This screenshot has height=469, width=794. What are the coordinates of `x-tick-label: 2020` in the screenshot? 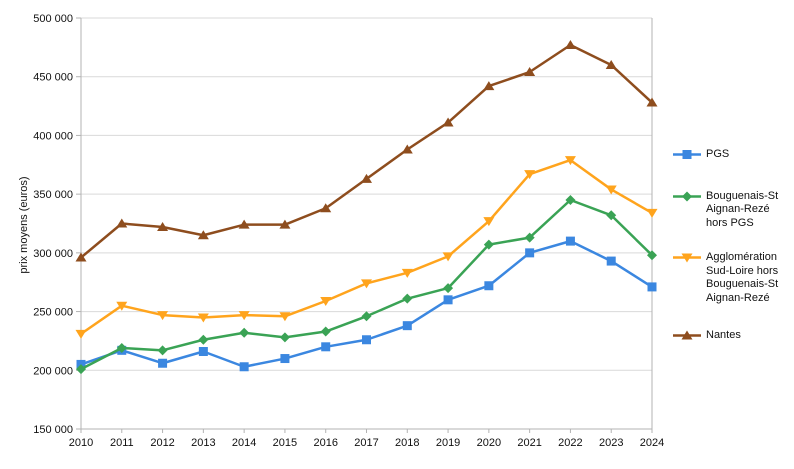 It's located at (489, 443).